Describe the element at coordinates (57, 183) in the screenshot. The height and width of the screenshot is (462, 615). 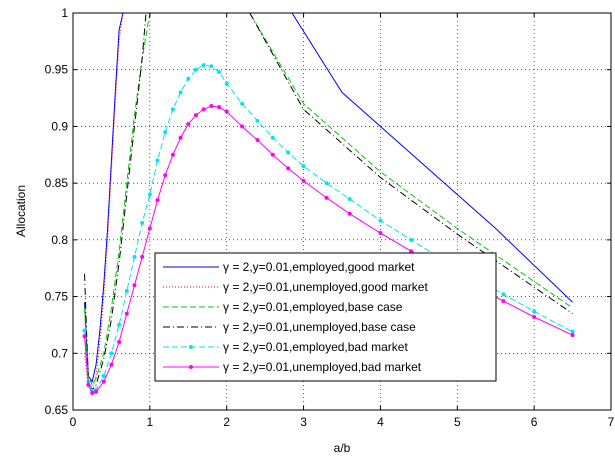
I see `y-tick-label: 0.85` at that location.